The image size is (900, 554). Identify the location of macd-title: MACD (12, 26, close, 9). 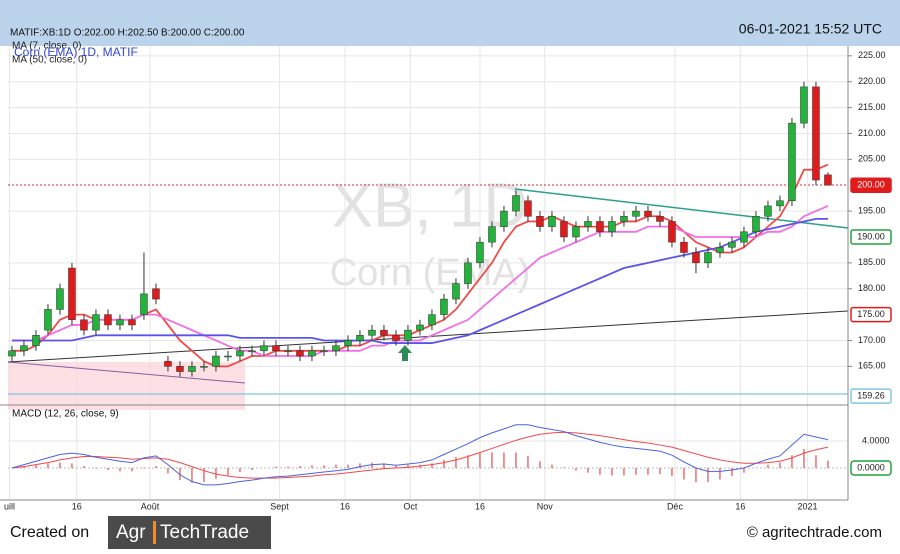
(65, 414).